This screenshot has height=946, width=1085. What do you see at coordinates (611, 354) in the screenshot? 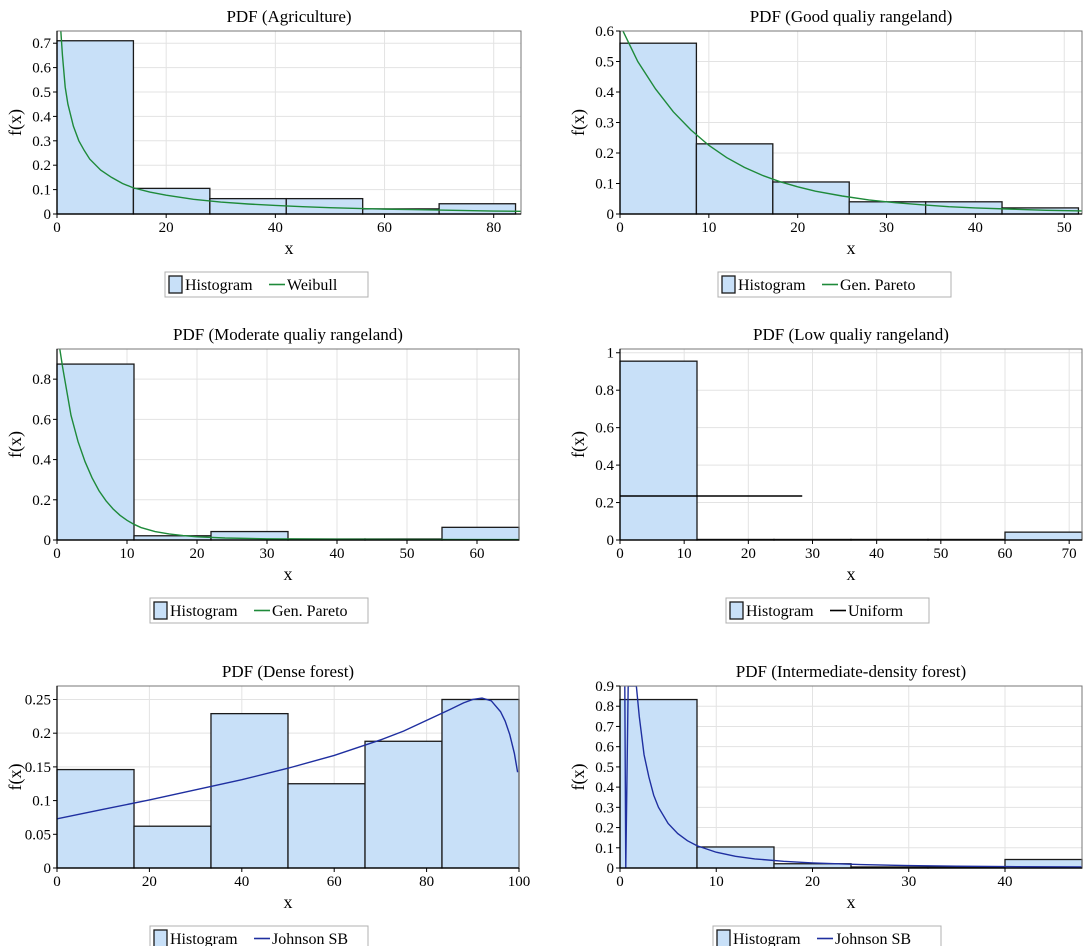
I see `y-tick-label: 1` at bounding box center [611, 354].